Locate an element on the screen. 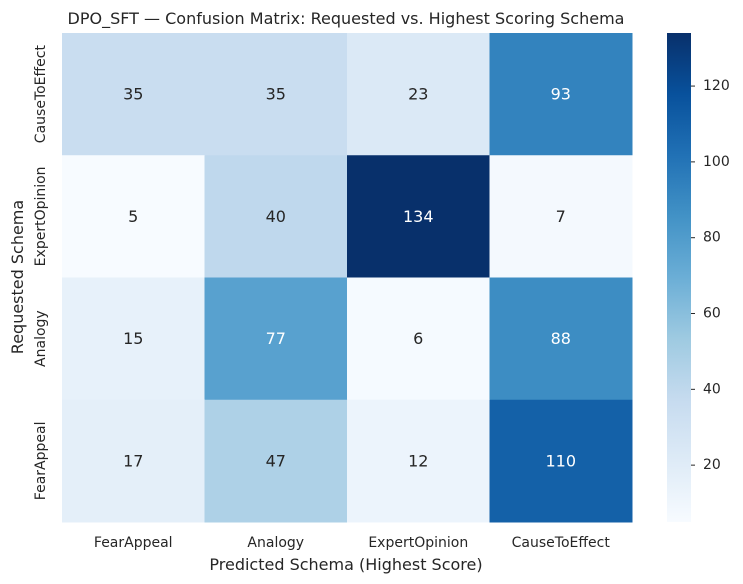 This screenshot has width=743, height=584. cell-value-label: 40 is located at coordinates (276, 216).